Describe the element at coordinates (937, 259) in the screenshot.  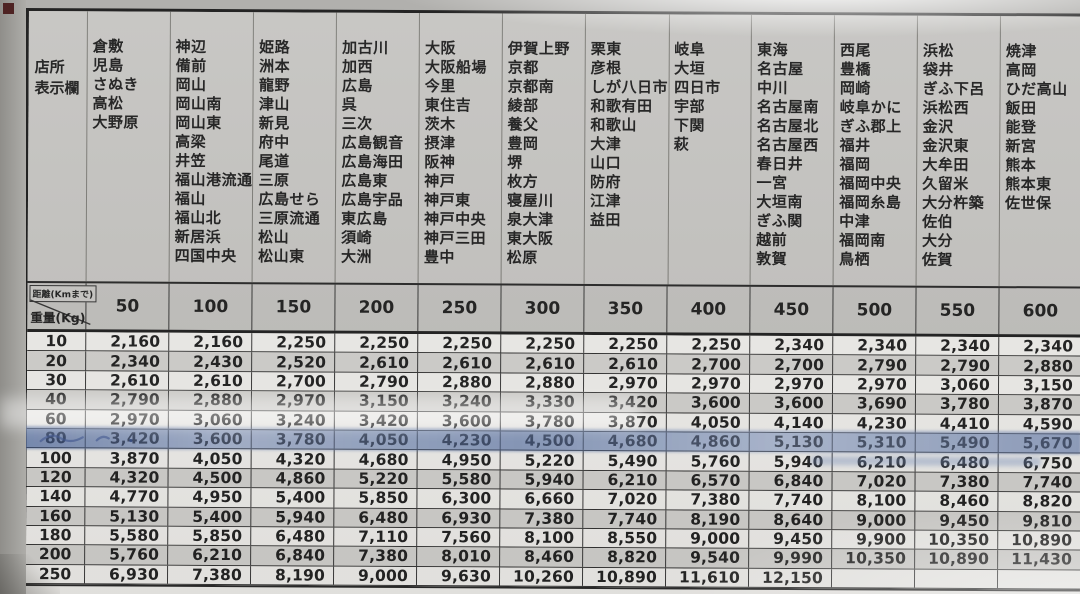
I see `city-name: 佐賀` at that location.